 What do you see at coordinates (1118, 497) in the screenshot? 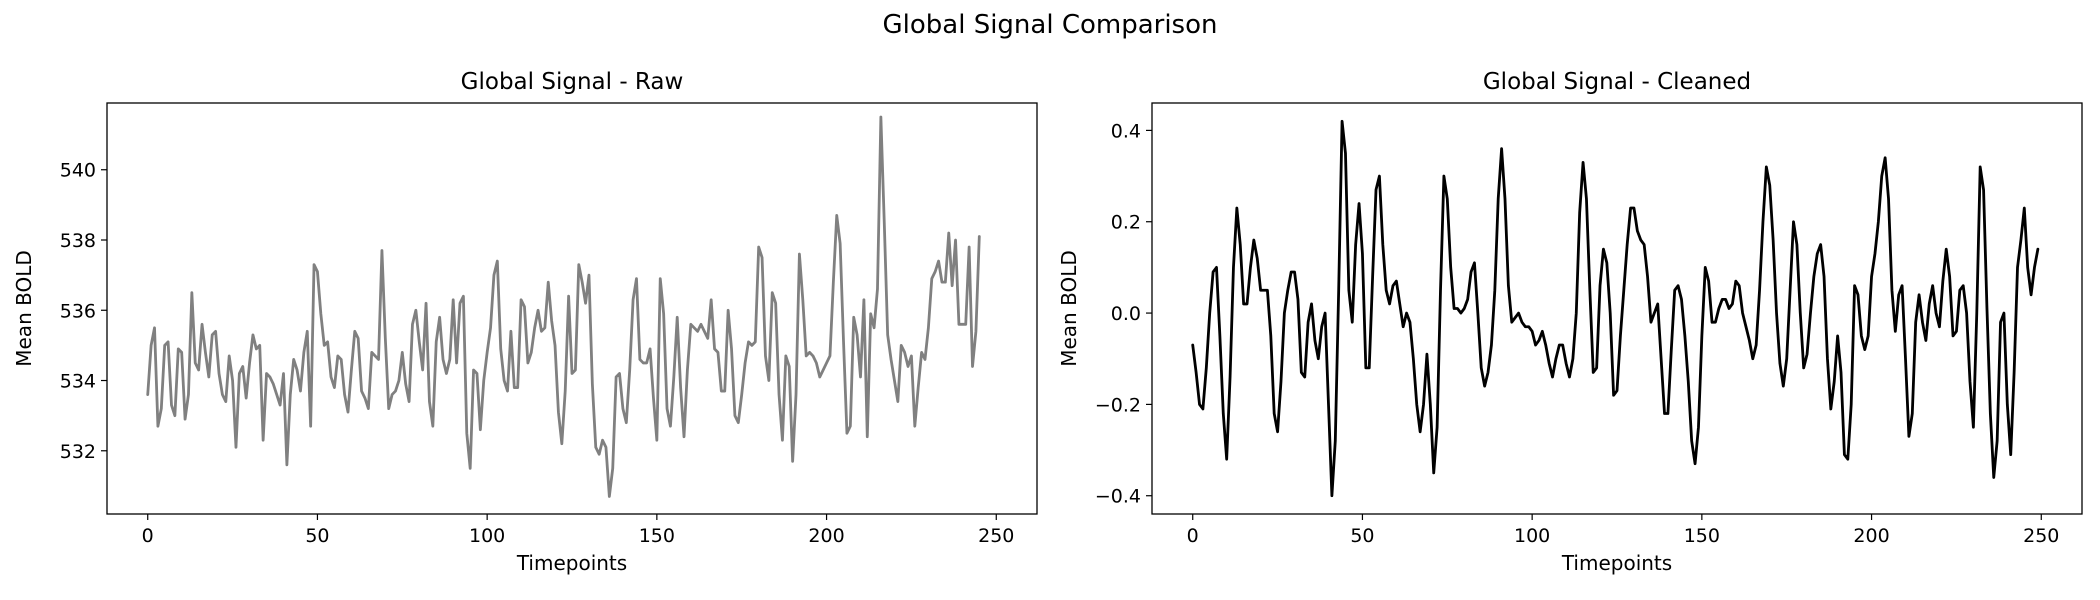
I see `y-tick-label: −0.4` at bounding box center [1118, 497].